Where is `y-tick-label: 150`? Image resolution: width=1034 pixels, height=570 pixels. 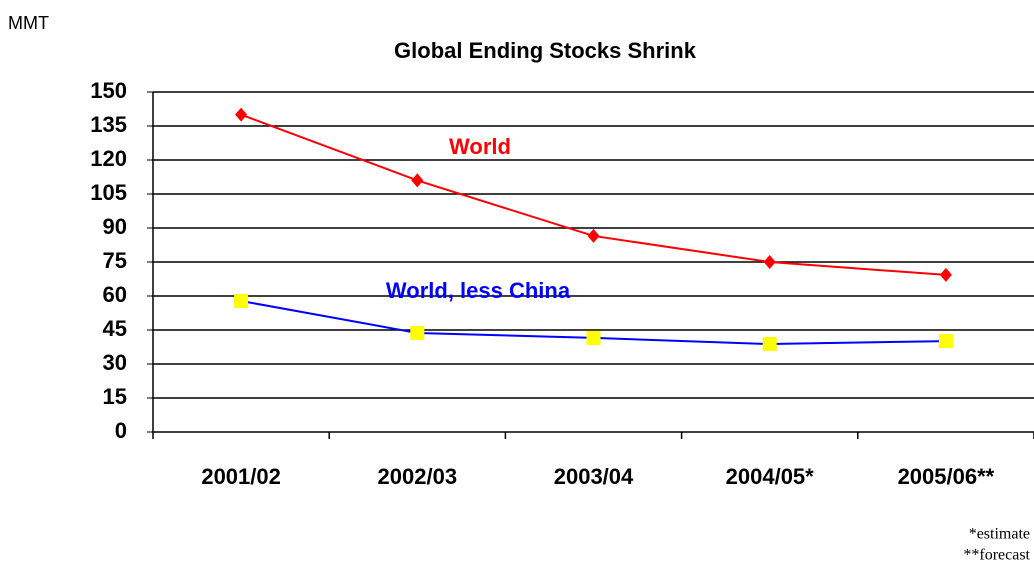
y-tick-label: 150 is located at coordinates (108, 90).